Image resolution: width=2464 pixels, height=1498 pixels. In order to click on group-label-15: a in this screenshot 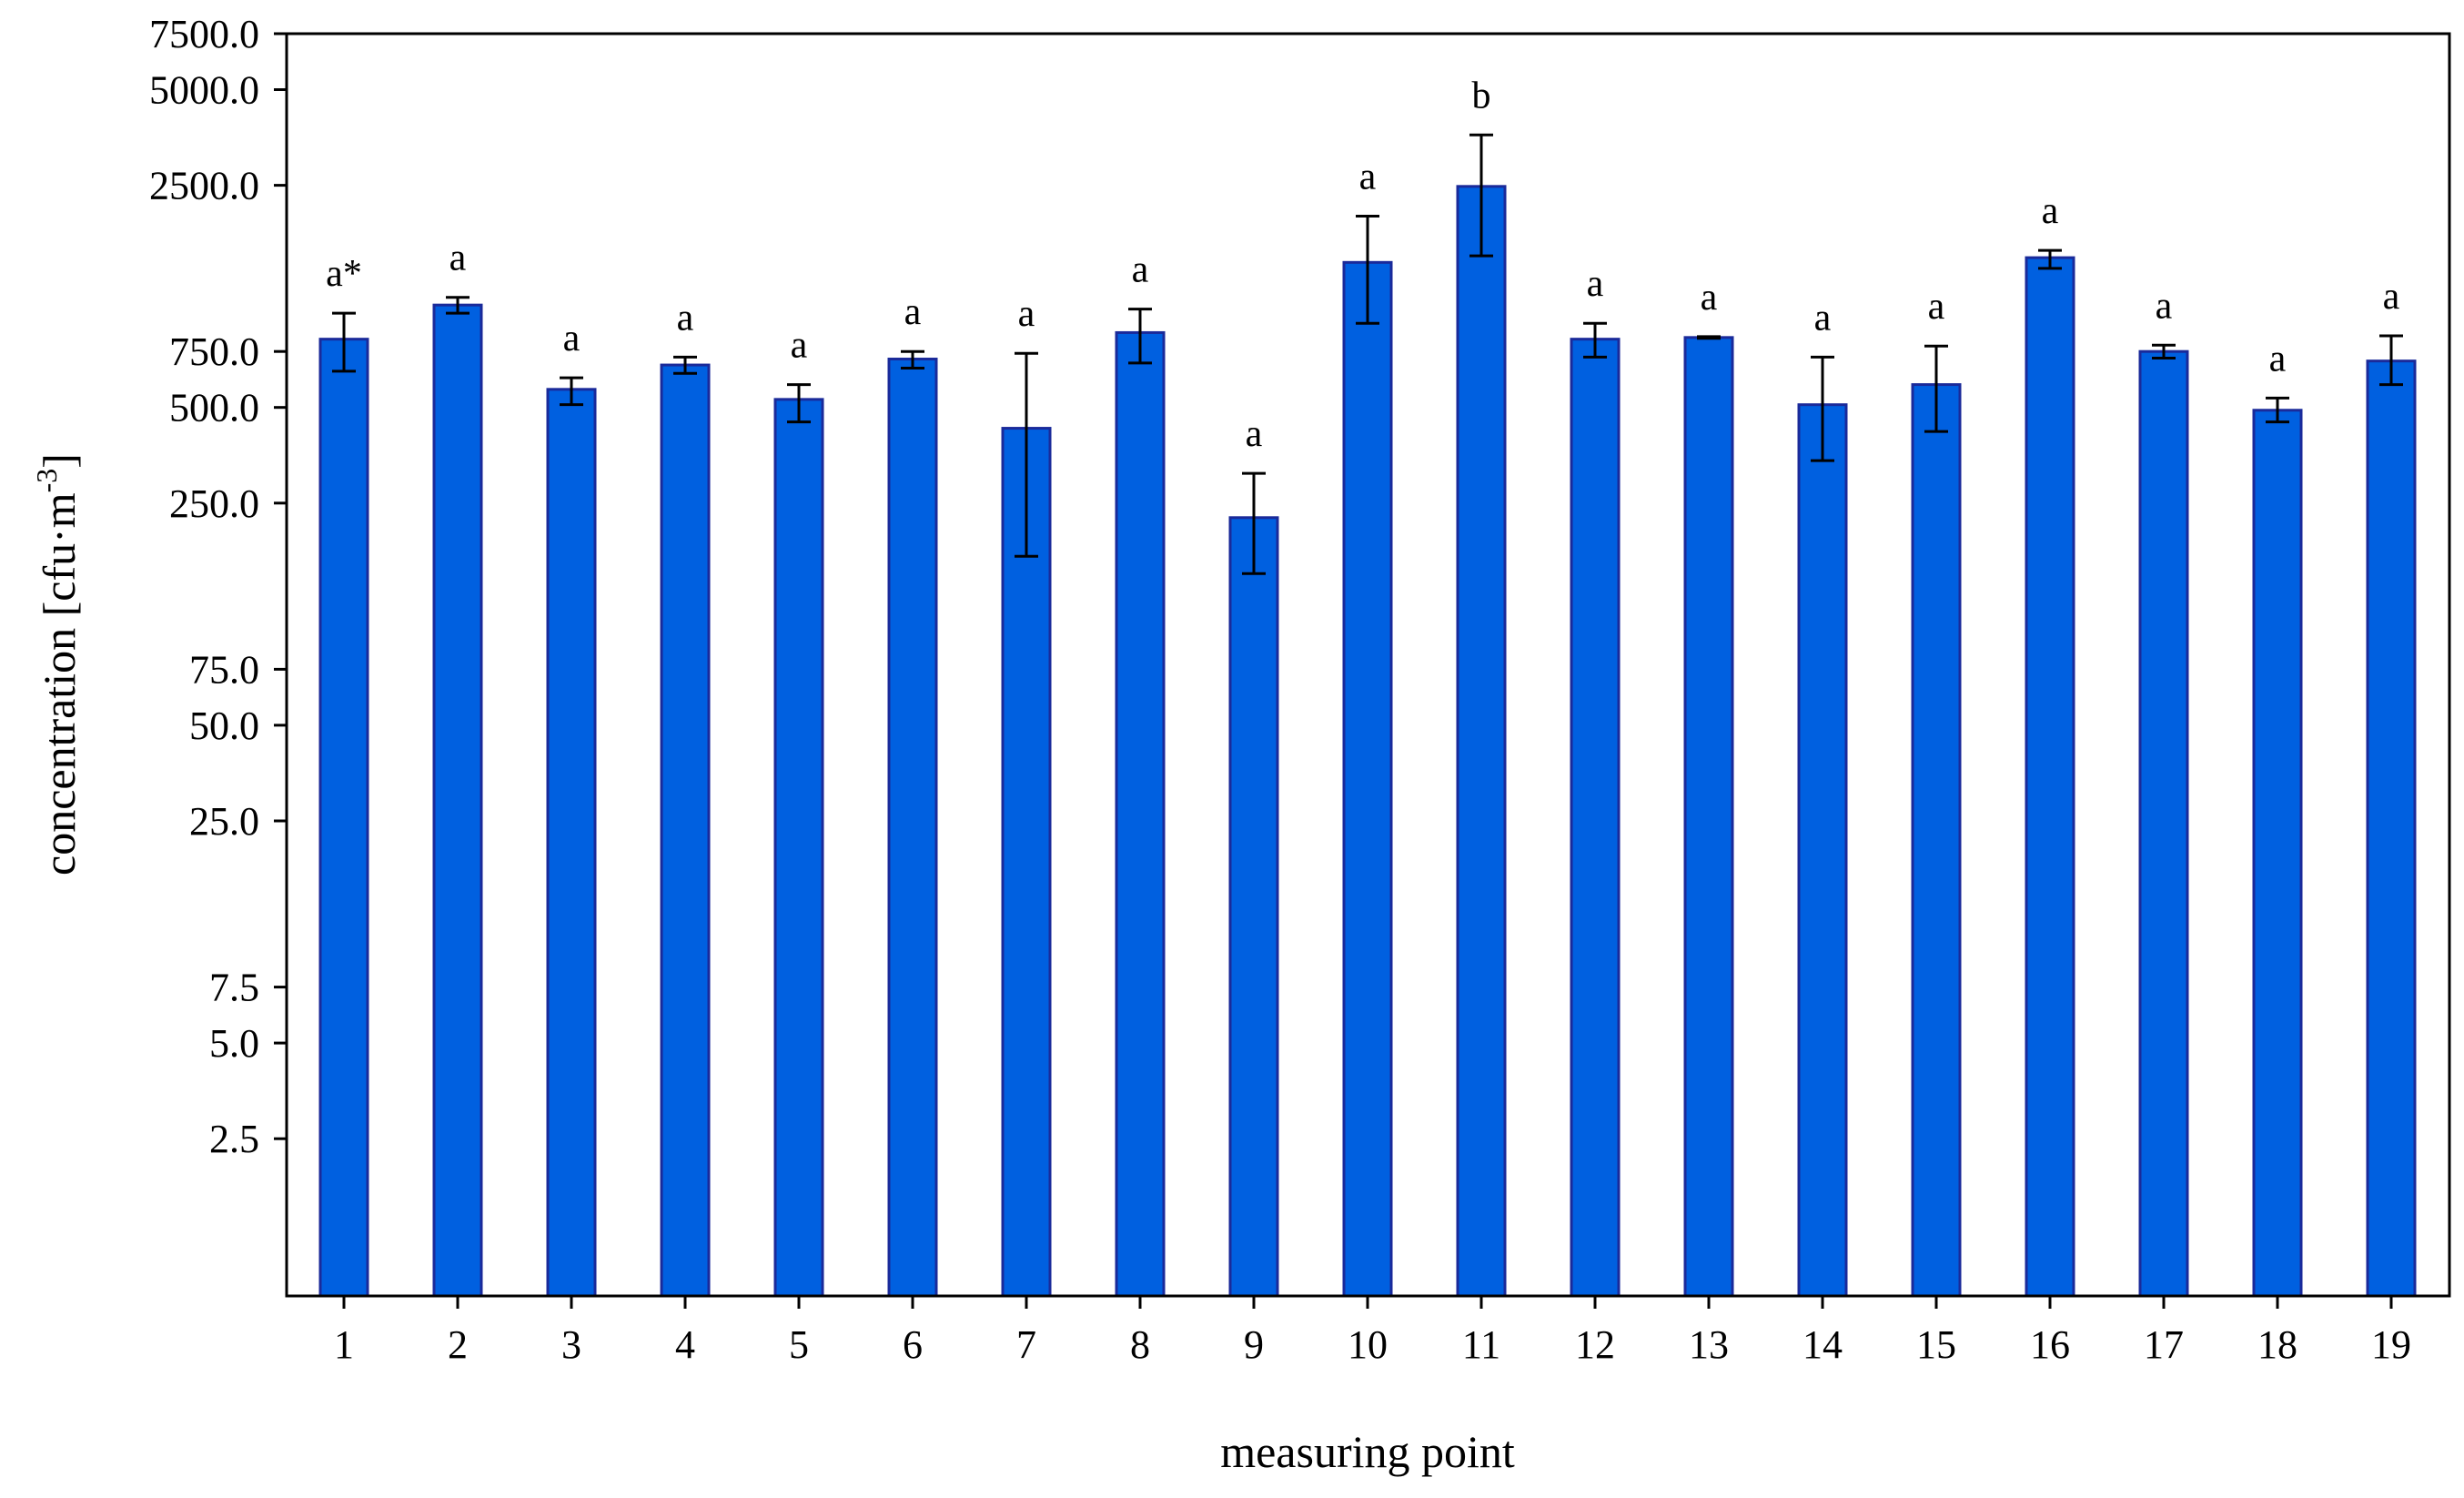, I will do `click(1936, 307)`.